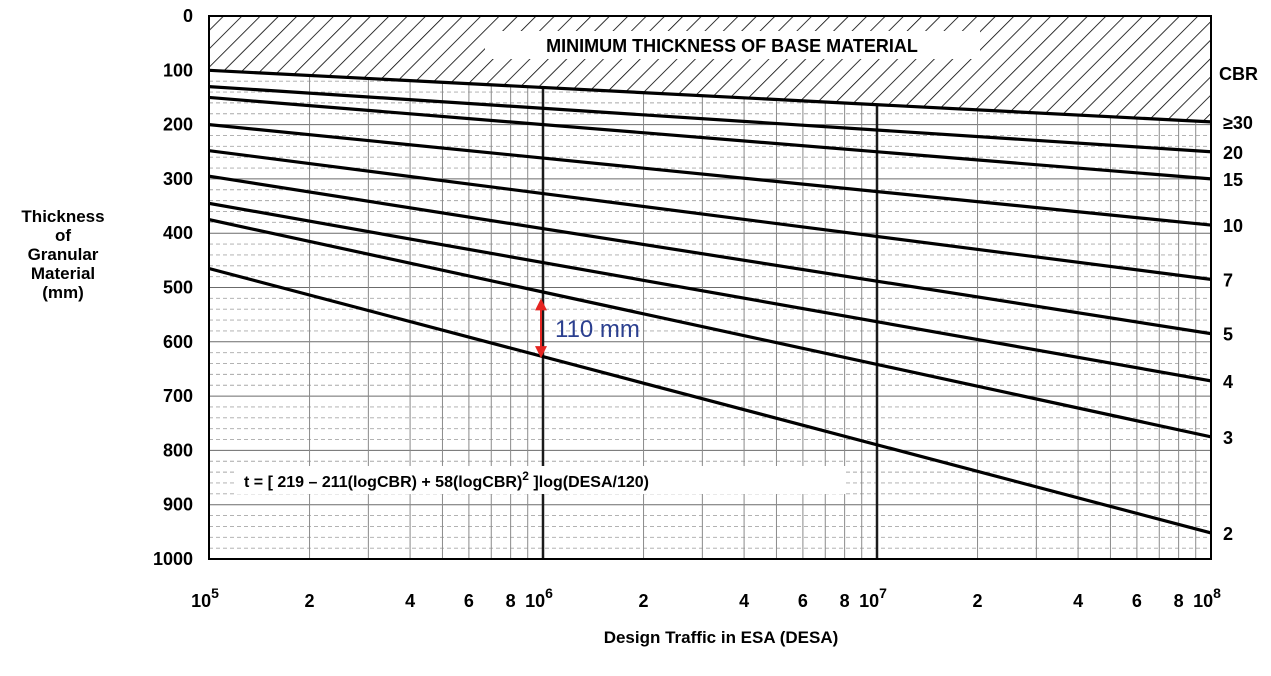 The image size is (1271, 676). I want to click on x-tick-labels: 10⁵ 2 4 6 8 10⁶ 2 4 6 8 10⁷ 2 4 6 8 10⁸, so click(706, 598).